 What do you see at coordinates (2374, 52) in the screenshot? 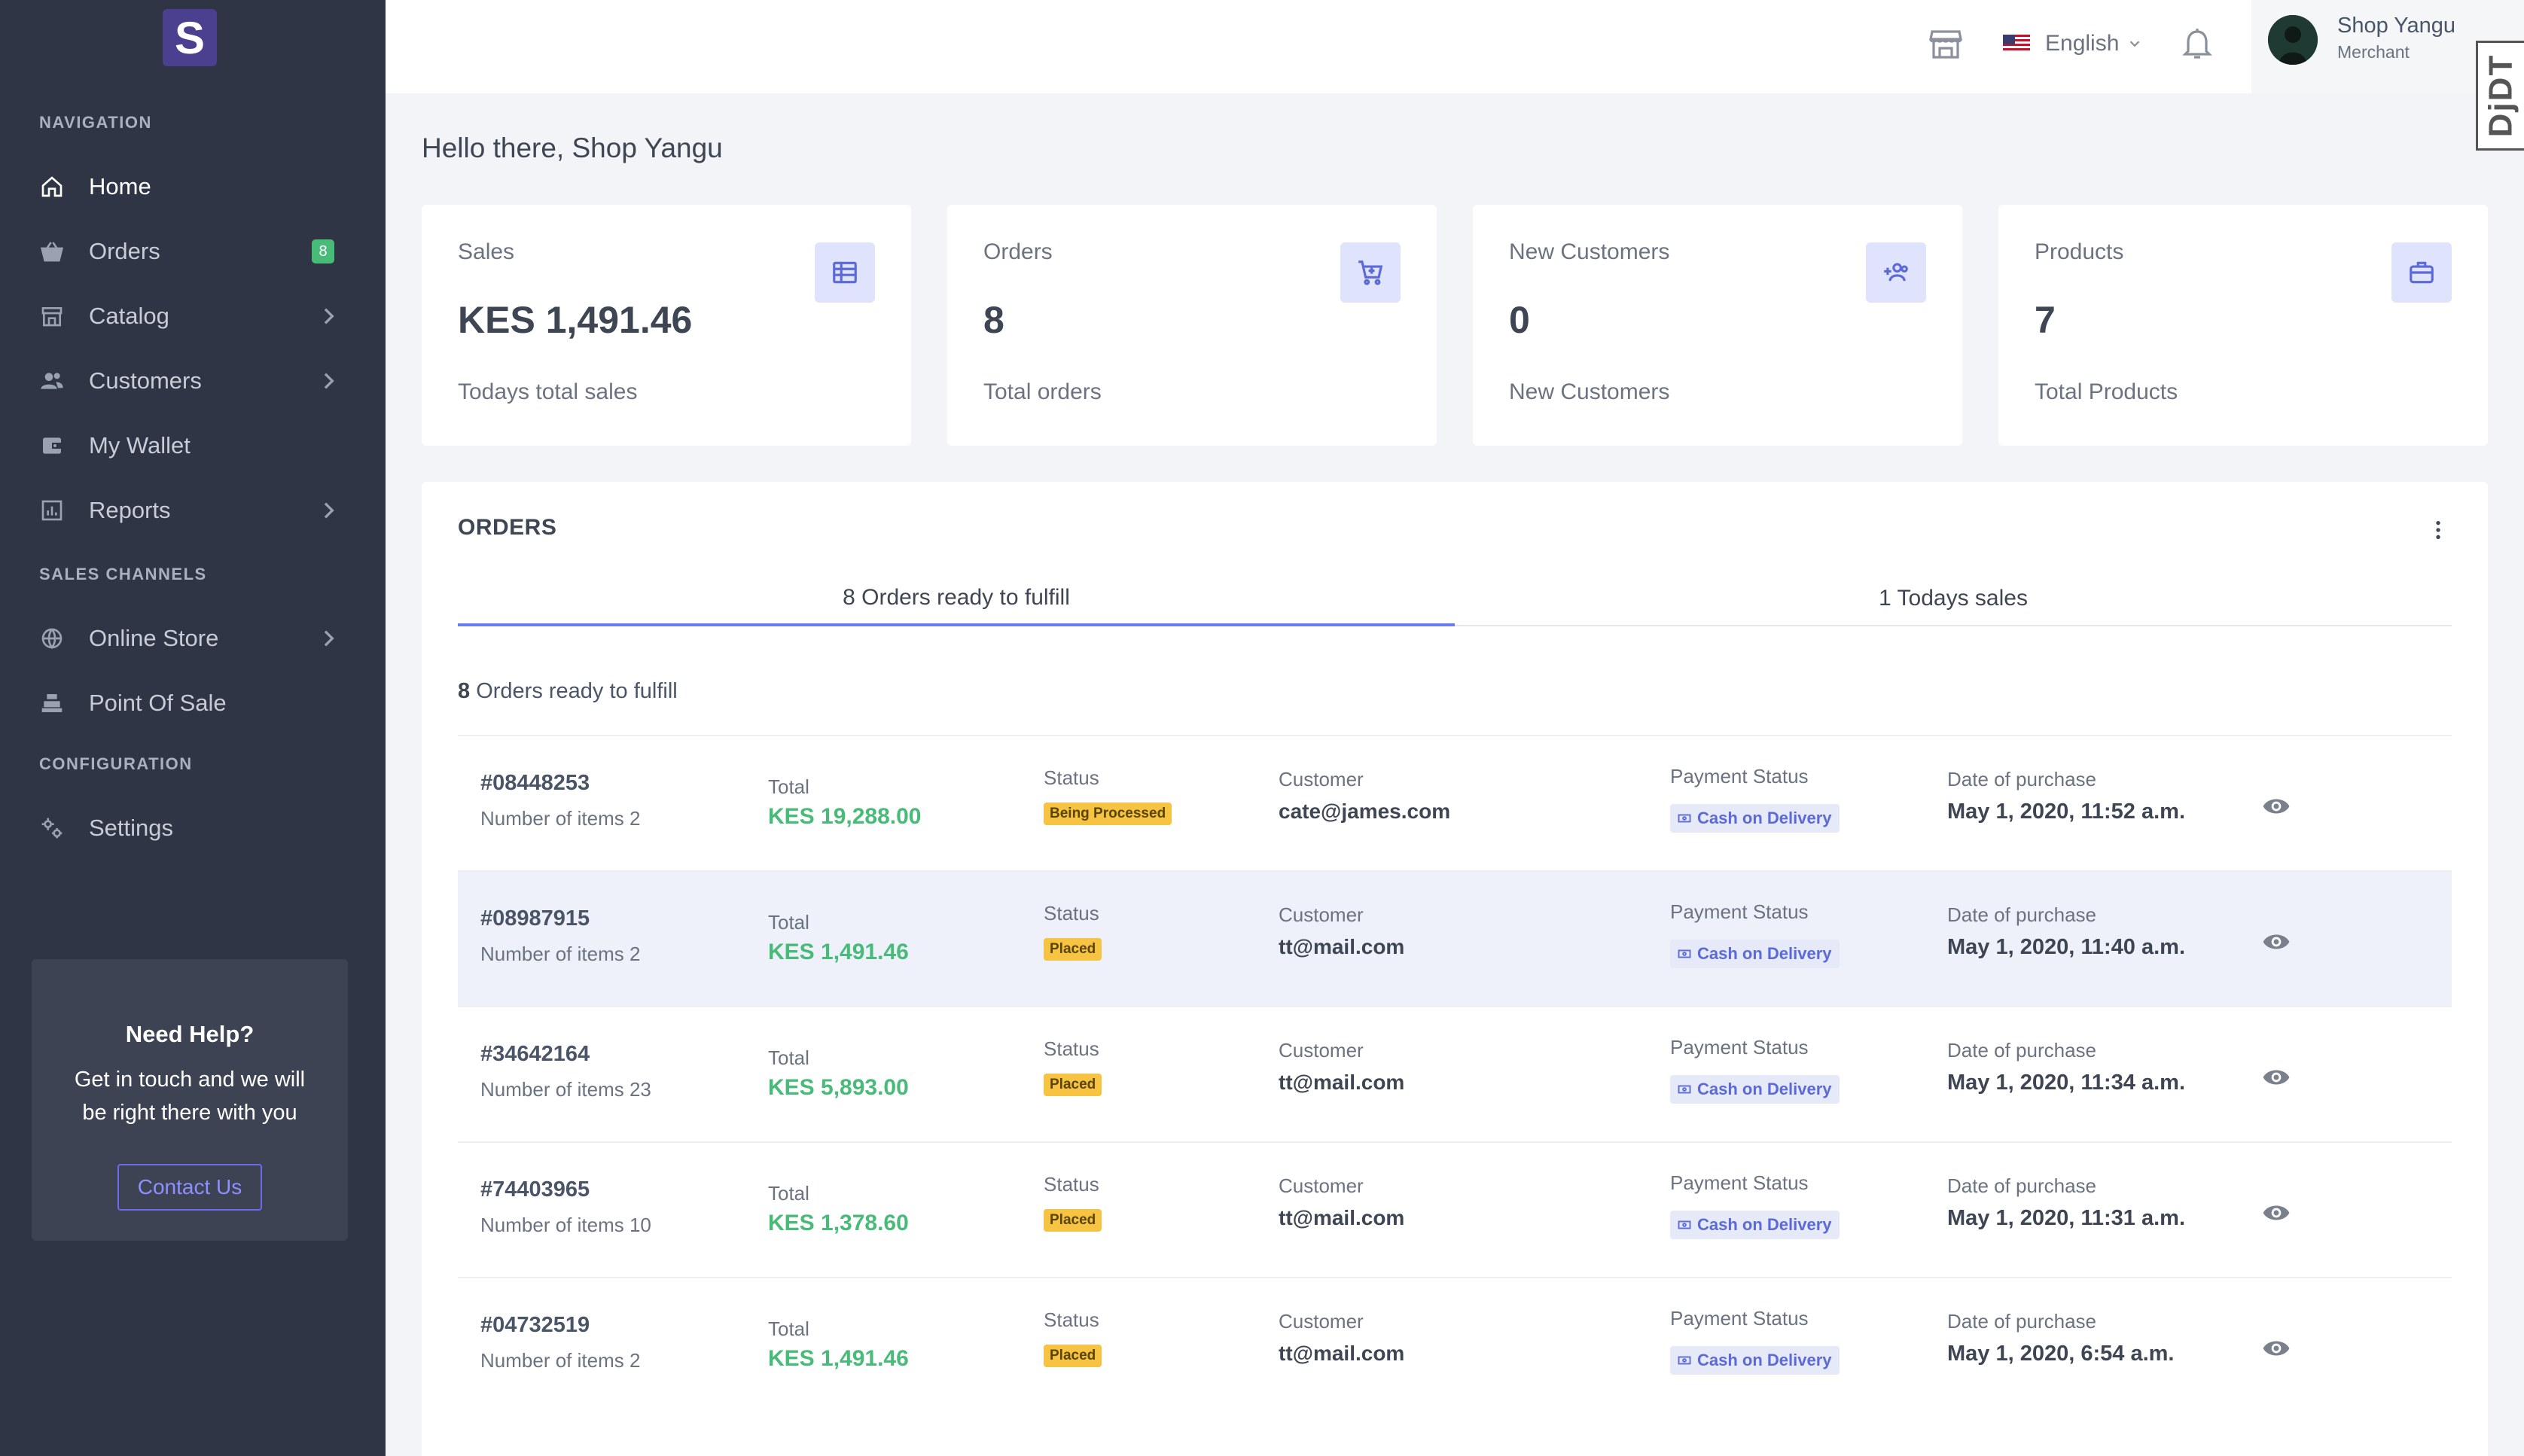
I see `user-role: Merchant` at bounding box center [2374, 52].